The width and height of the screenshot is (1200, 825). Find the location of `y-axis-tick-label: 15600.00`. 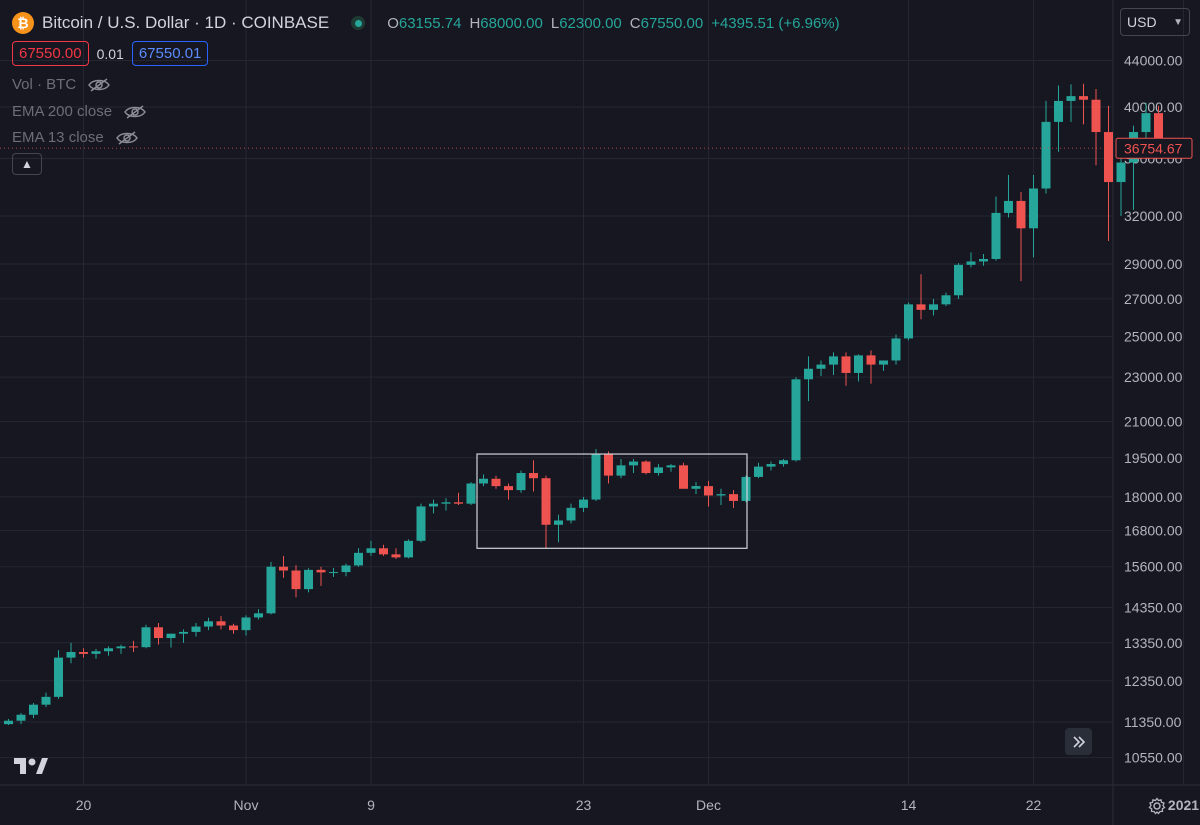

y-axis-tick-label: 15600.00 is located at coordinates (1153, 567).